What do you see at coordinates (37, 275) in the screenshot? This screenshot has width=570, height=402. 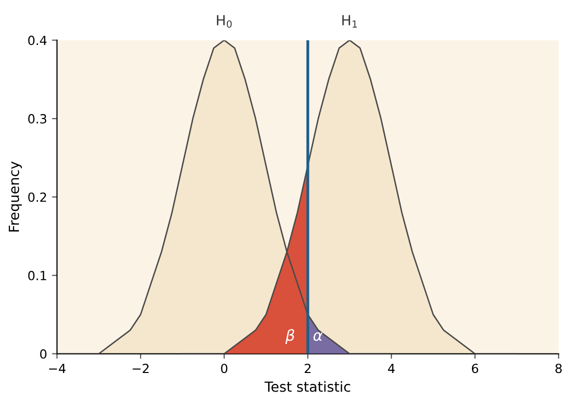 I see `y-tick-label: 0.1` at bounding box center [37, 275].